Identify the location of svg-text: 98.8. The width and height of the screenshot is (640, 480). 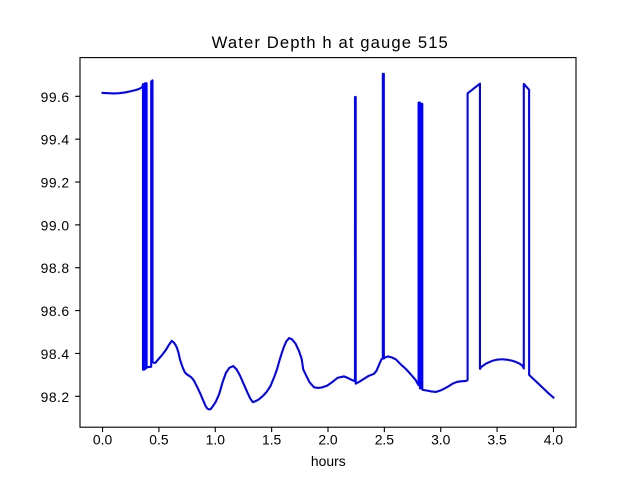
(55, 268).